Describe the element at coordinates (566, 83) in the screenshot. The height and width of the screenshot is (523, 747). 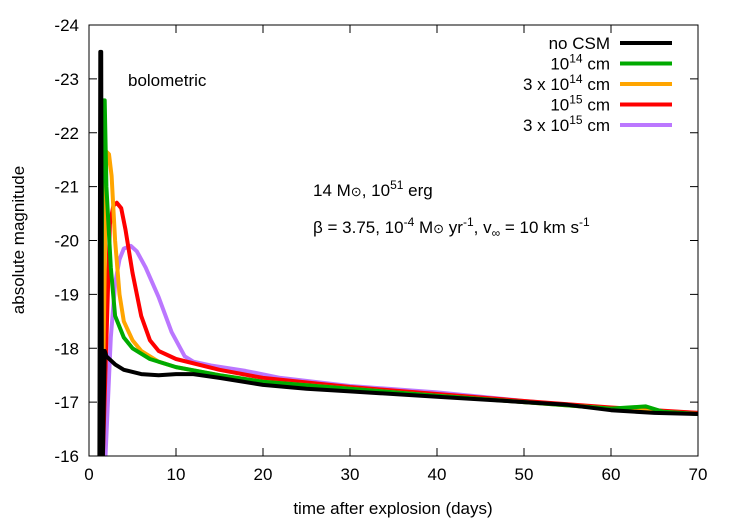
I see `legend-label: 3 x 1014 cm` at that location.